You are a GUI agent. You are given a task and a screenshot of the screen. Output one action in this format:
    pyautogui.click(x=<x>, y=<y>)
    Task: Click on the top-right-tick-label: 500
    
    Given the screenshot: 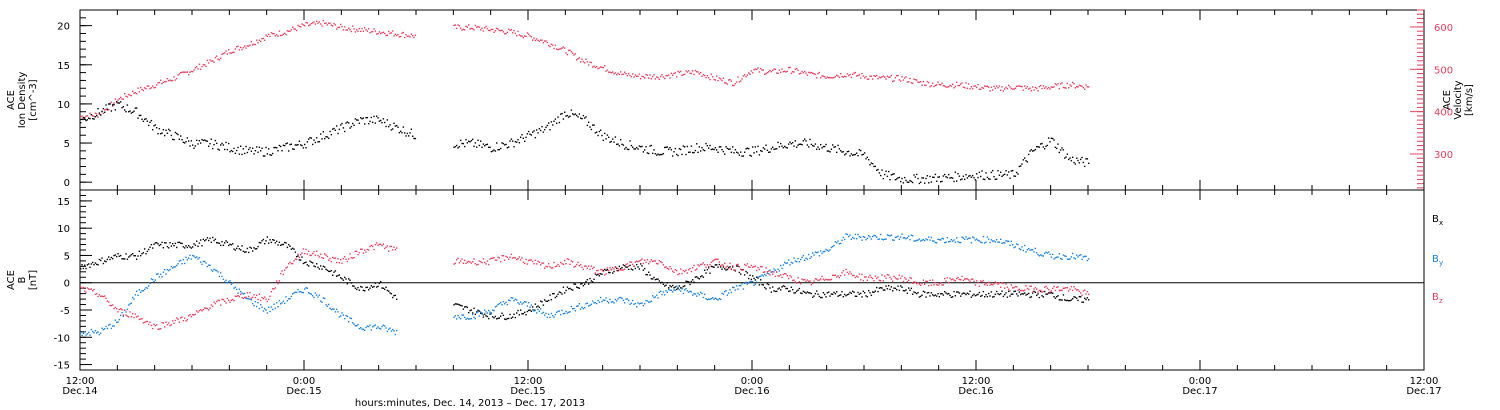 What is the action you would take?
    pyautogui.click(x=1443, y=70)
    